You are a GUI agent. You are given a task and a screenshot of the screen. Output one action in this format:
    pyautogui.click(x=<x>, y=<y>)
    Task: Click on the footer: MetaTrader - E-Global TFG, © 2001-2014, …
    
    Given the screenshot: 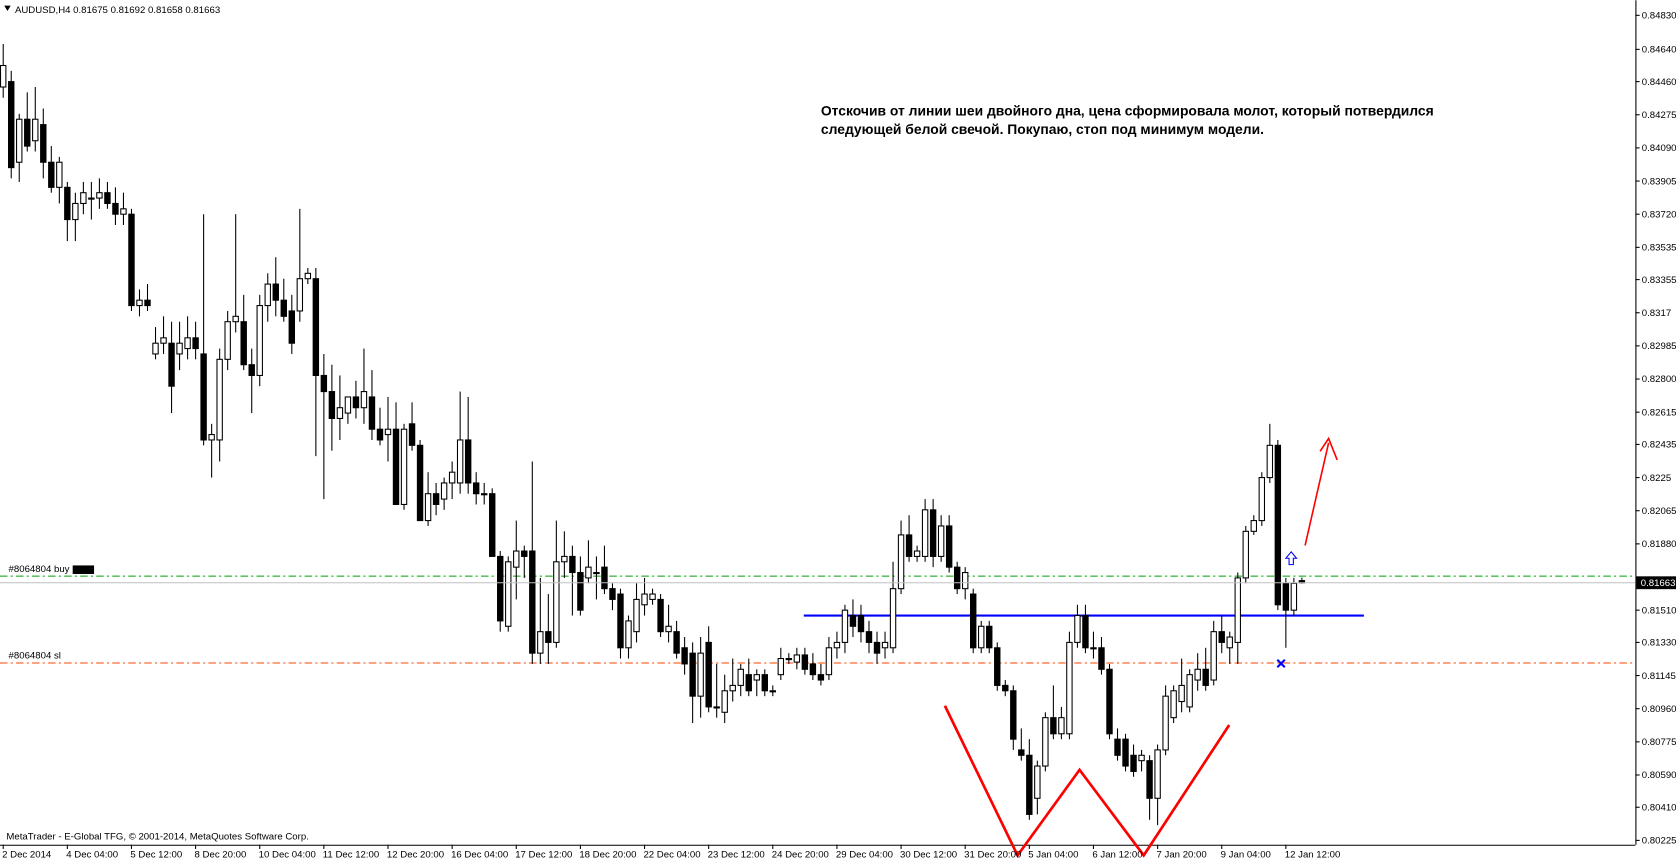 What is the action you would take?
    pyautogui.click(x=157, y=836)
    